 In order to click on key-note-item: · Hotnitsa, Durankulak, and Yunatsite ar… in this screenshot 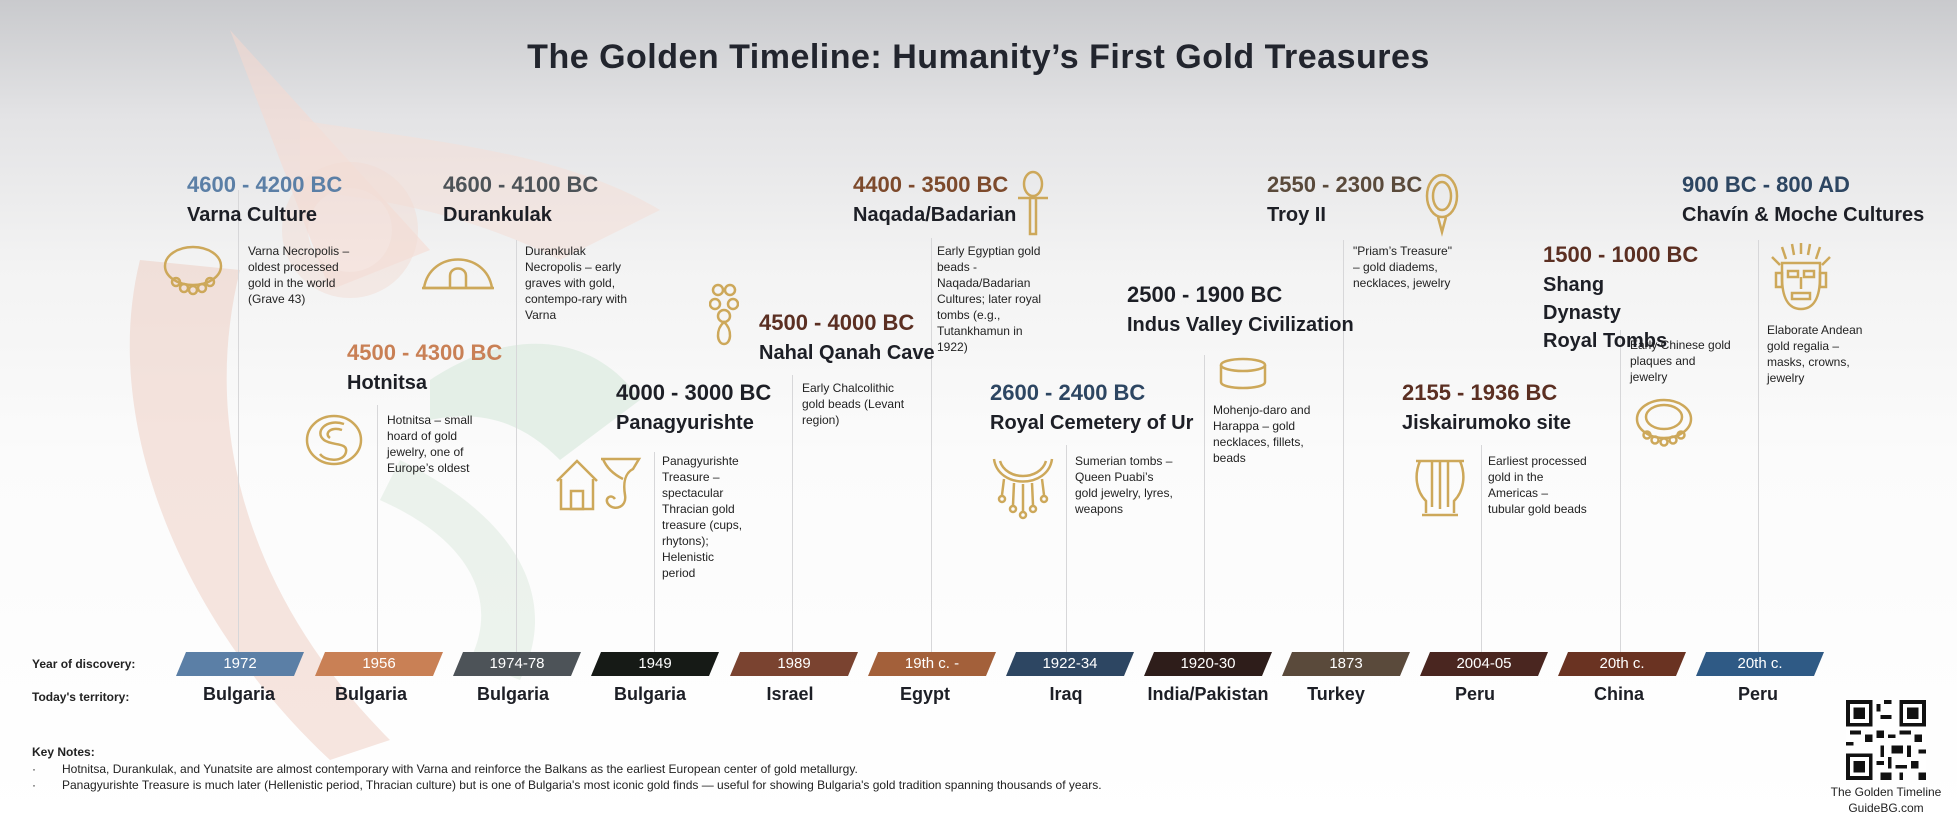, I will do `click(567, 769)`.